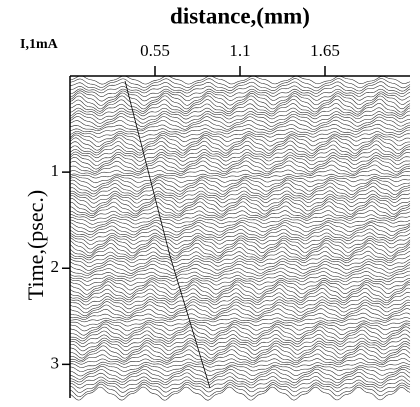 The width and height of the screenshot is (420, 407). What do you see at coordinates (55, 266) in the screenshot?
I see `y-tick-label: 2` at bounding box center [55, 266].